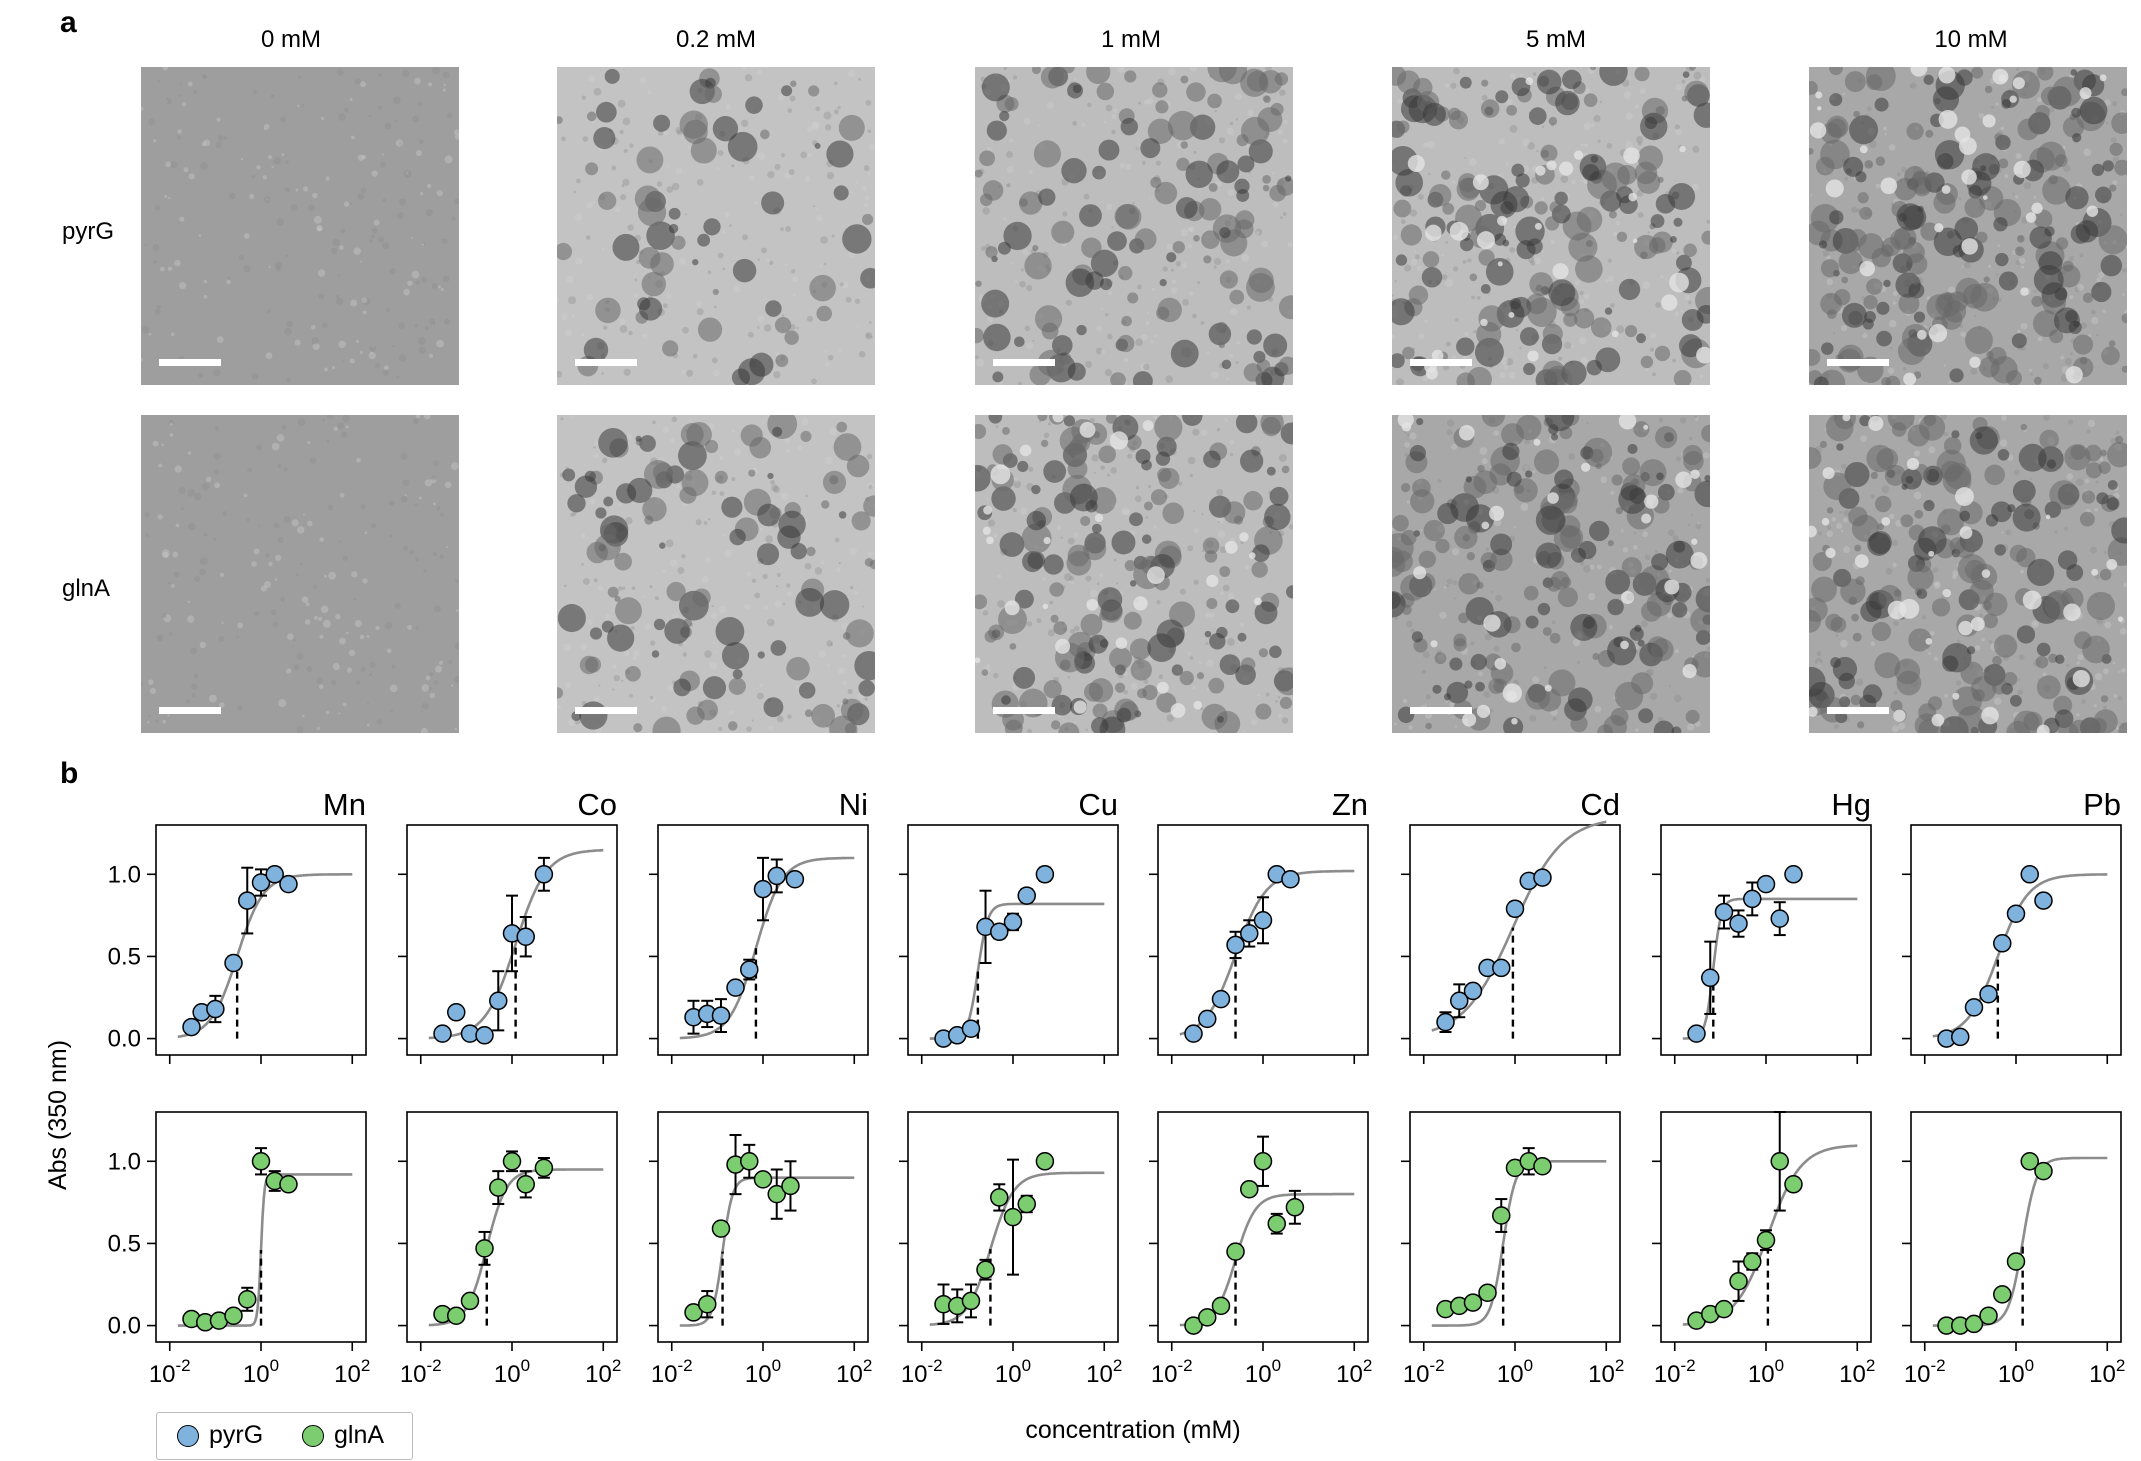 Image resolution: width=2141 pixels, height=1461 pixels. I want to click on conc-label-2: 1 mM, so click(1131, 39).